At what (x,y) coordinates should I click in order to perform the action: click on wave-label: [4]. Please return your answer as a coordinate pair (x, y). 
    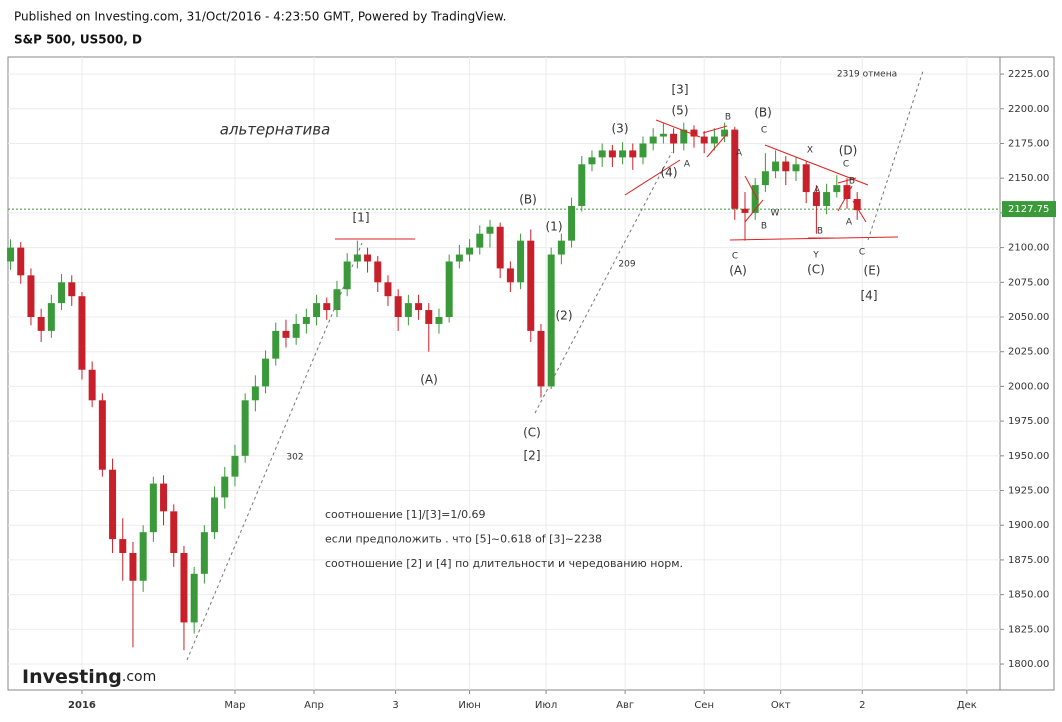
    Looking at the image, I should click on (869, 296).